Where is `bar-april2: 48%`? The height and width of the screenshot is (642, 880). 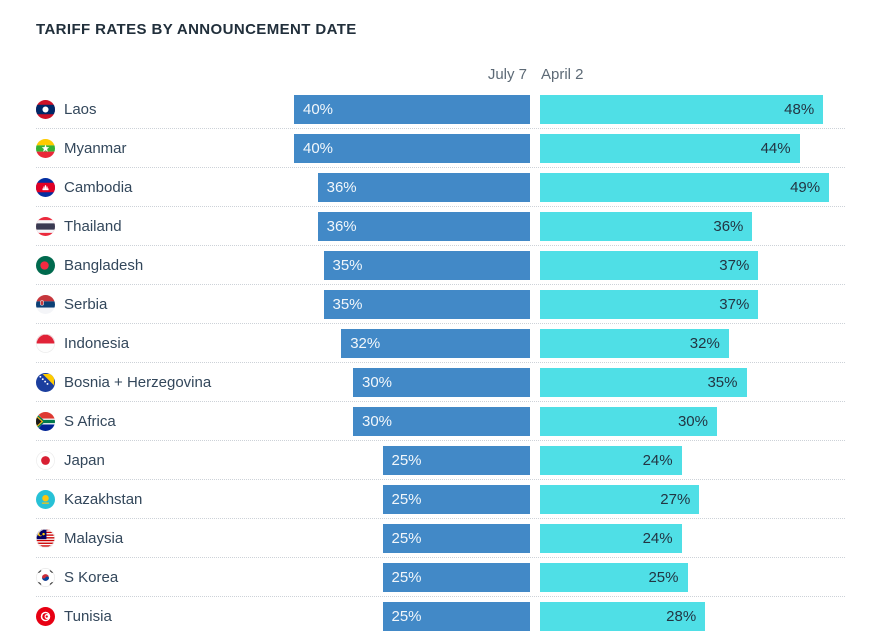
bar-april2: 48% is located at coordinates (682, 109).